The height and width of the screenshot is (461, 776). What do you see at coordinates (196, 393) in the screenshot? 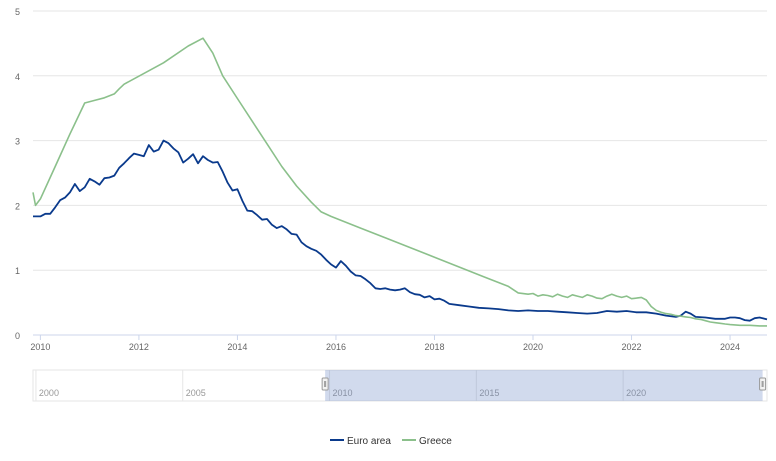
I see `navigator-label: 2005` at bounding box center [196, 393].